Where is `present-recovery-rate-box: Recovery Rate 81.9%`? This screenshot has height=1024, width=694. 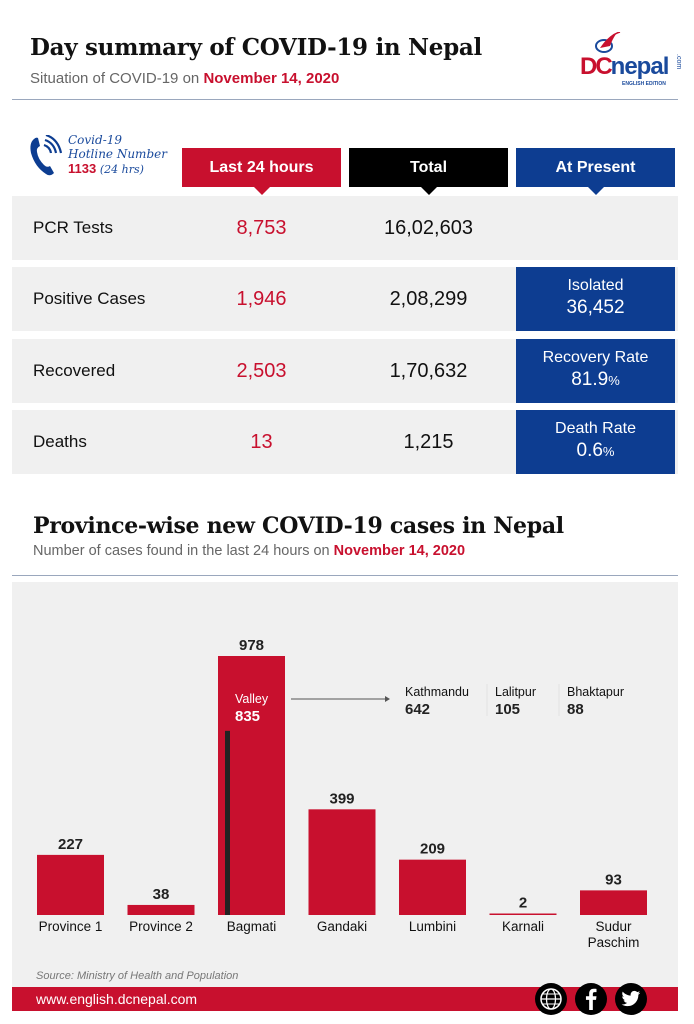 present-recovery-rate-box: Recovery Rate 81.9% is located at coordinates (595, 371).